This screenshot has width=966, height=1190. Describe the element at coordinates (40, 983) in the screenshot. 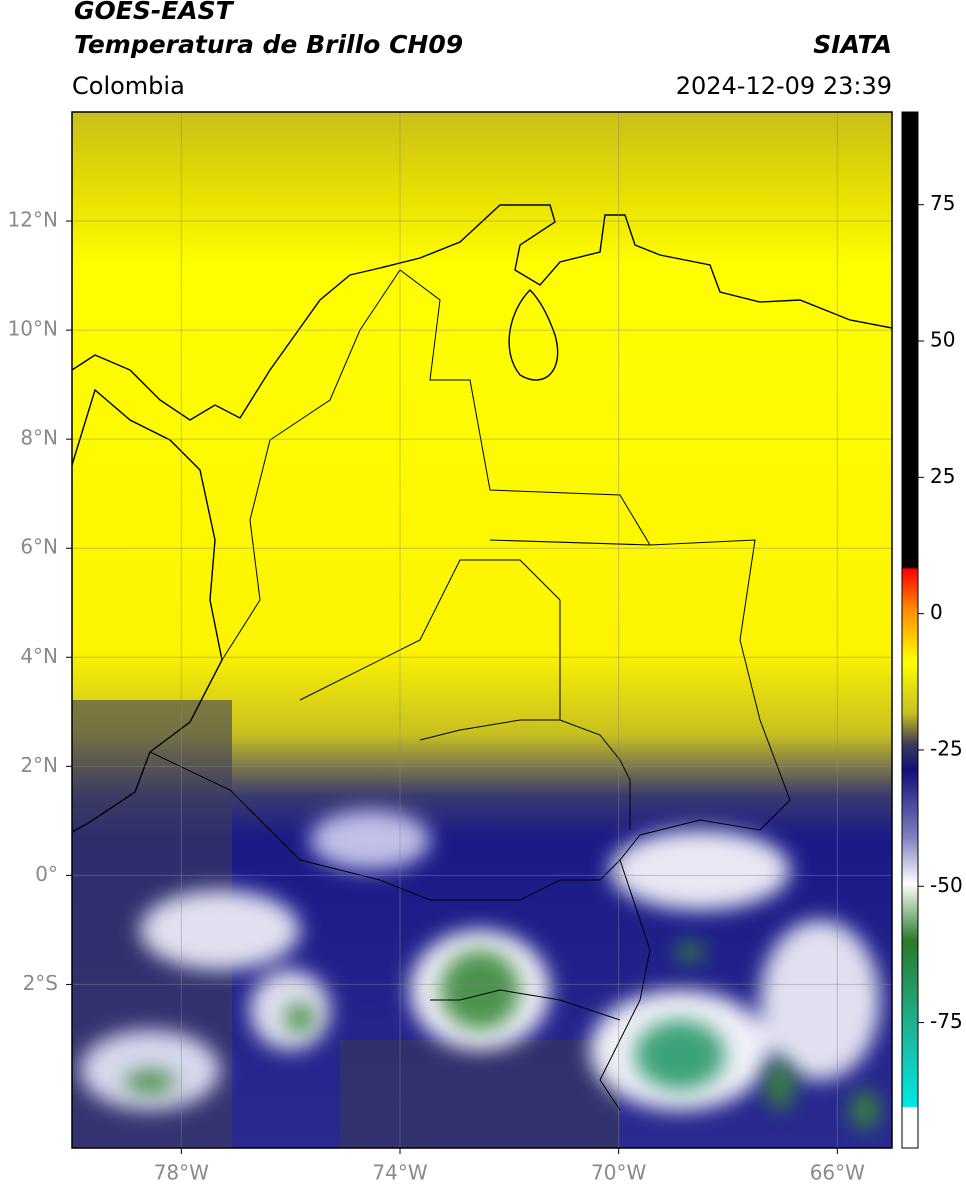

I see `y-tick-label: 2°S` at that location.